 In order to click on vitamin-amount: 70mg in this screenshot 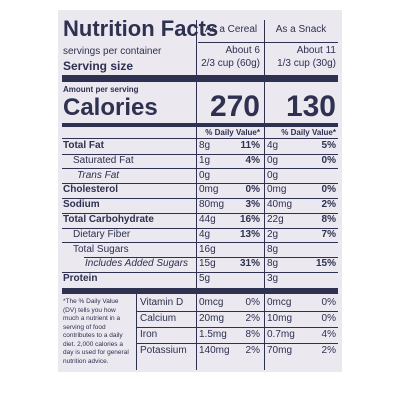, I will do `click(280, 350)`.